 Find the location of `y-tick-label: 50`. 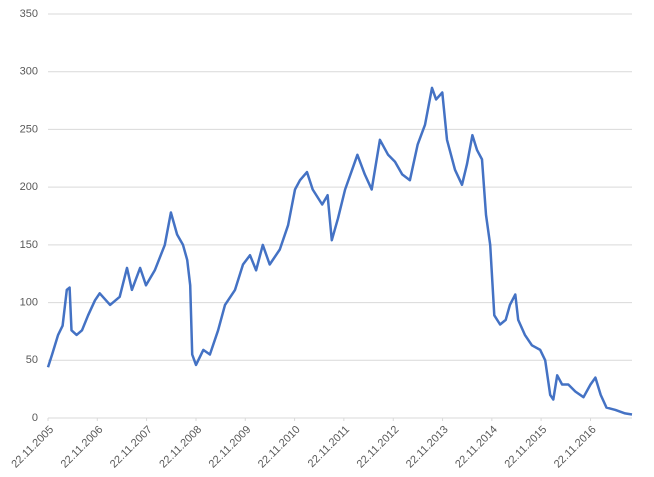

y-tick-label: 50 is located at coordinates (32, 360).